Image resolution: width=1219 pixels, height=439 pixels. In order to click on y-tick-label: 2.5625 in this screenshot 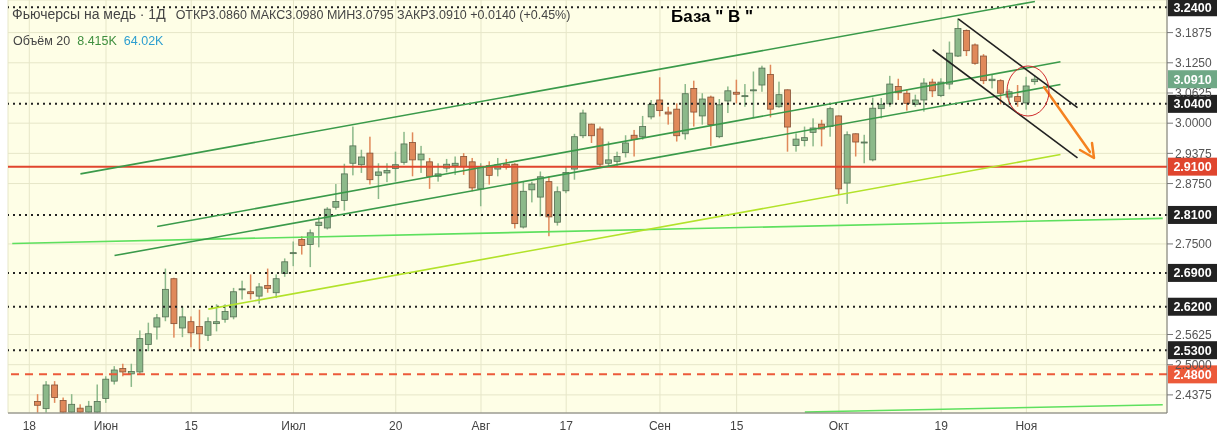, I will do `click(1194, 334)`.